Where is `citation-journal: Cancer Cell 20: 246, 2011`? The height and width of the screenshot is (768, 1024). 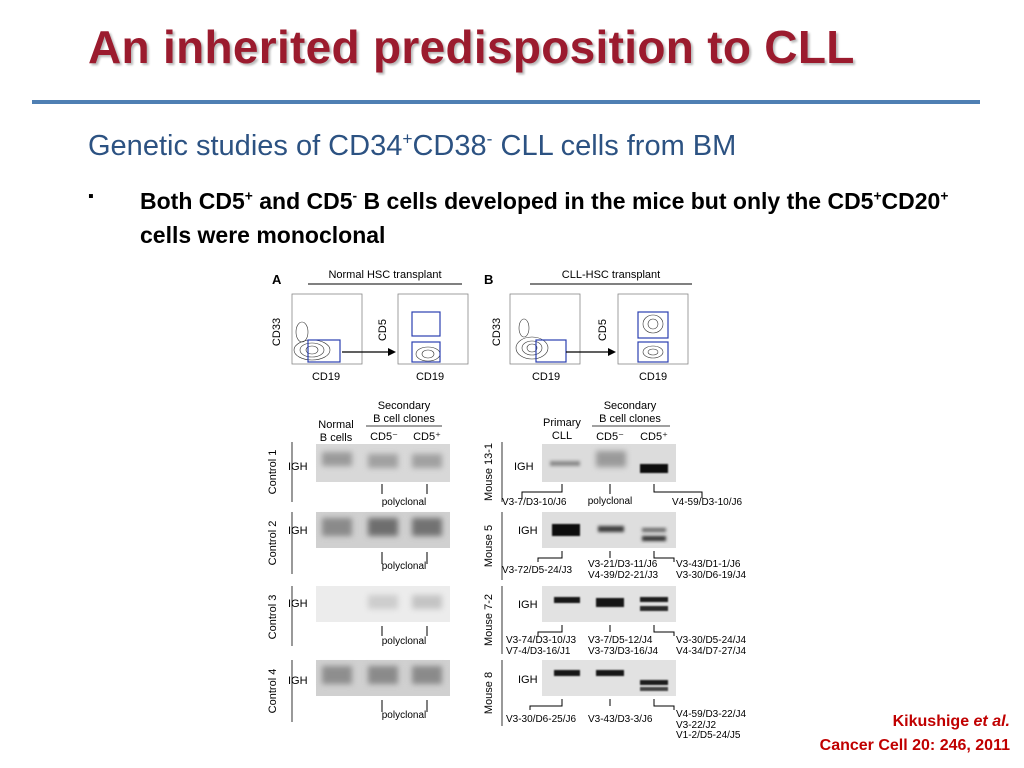 citation-journal: Cancer Cell 20: 246, 2011 is located at coordinates (914, 745).